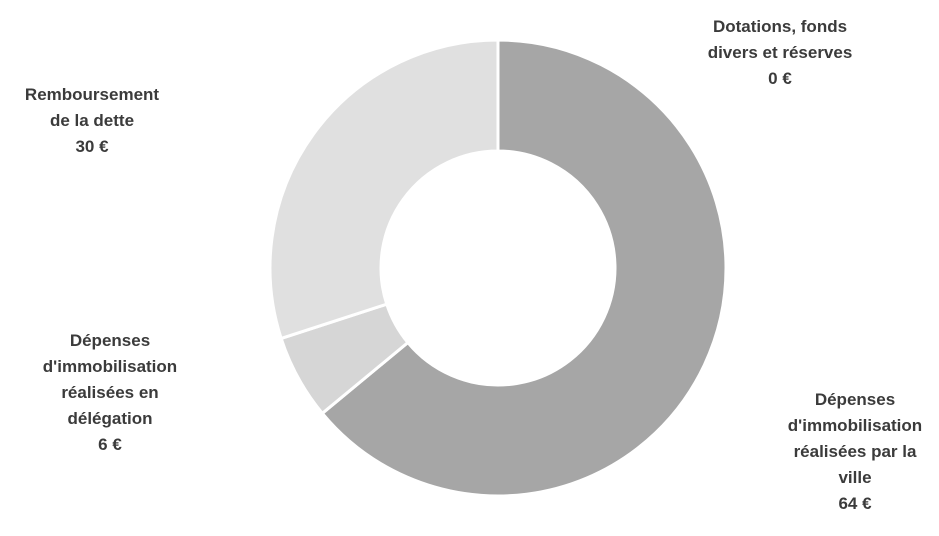 The height and width of the screenshot is (536, 939). Describe the element at coordinates (110, 444) in the screenshot. I see `slice-value: 6 €` at that location.